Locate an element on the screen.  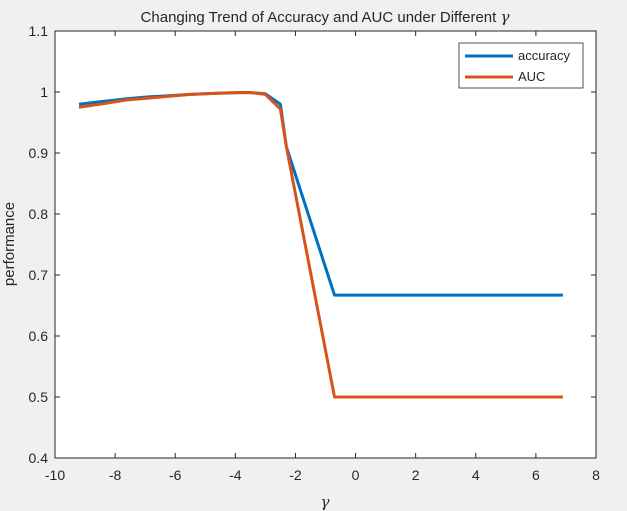
x-tick-label: 0 is located at coordinates (356, 475).